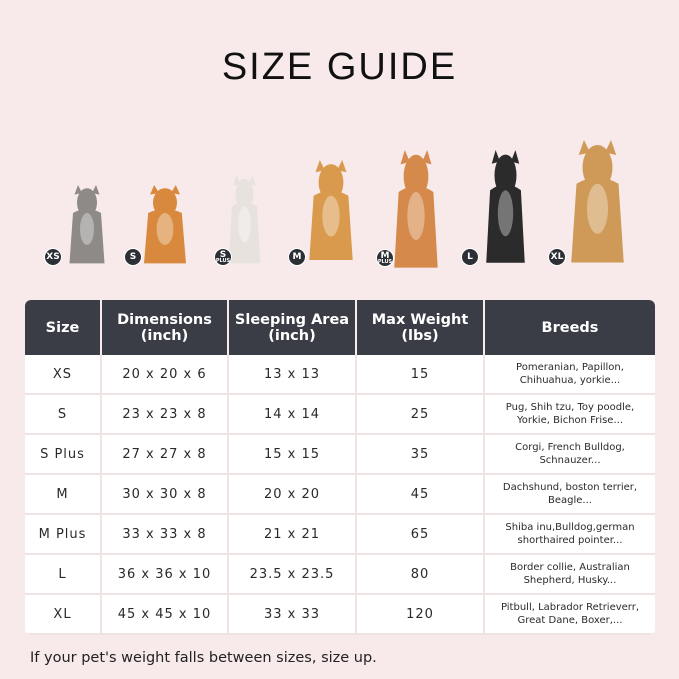  I want to click on column-header: Size, so click(63, 327).